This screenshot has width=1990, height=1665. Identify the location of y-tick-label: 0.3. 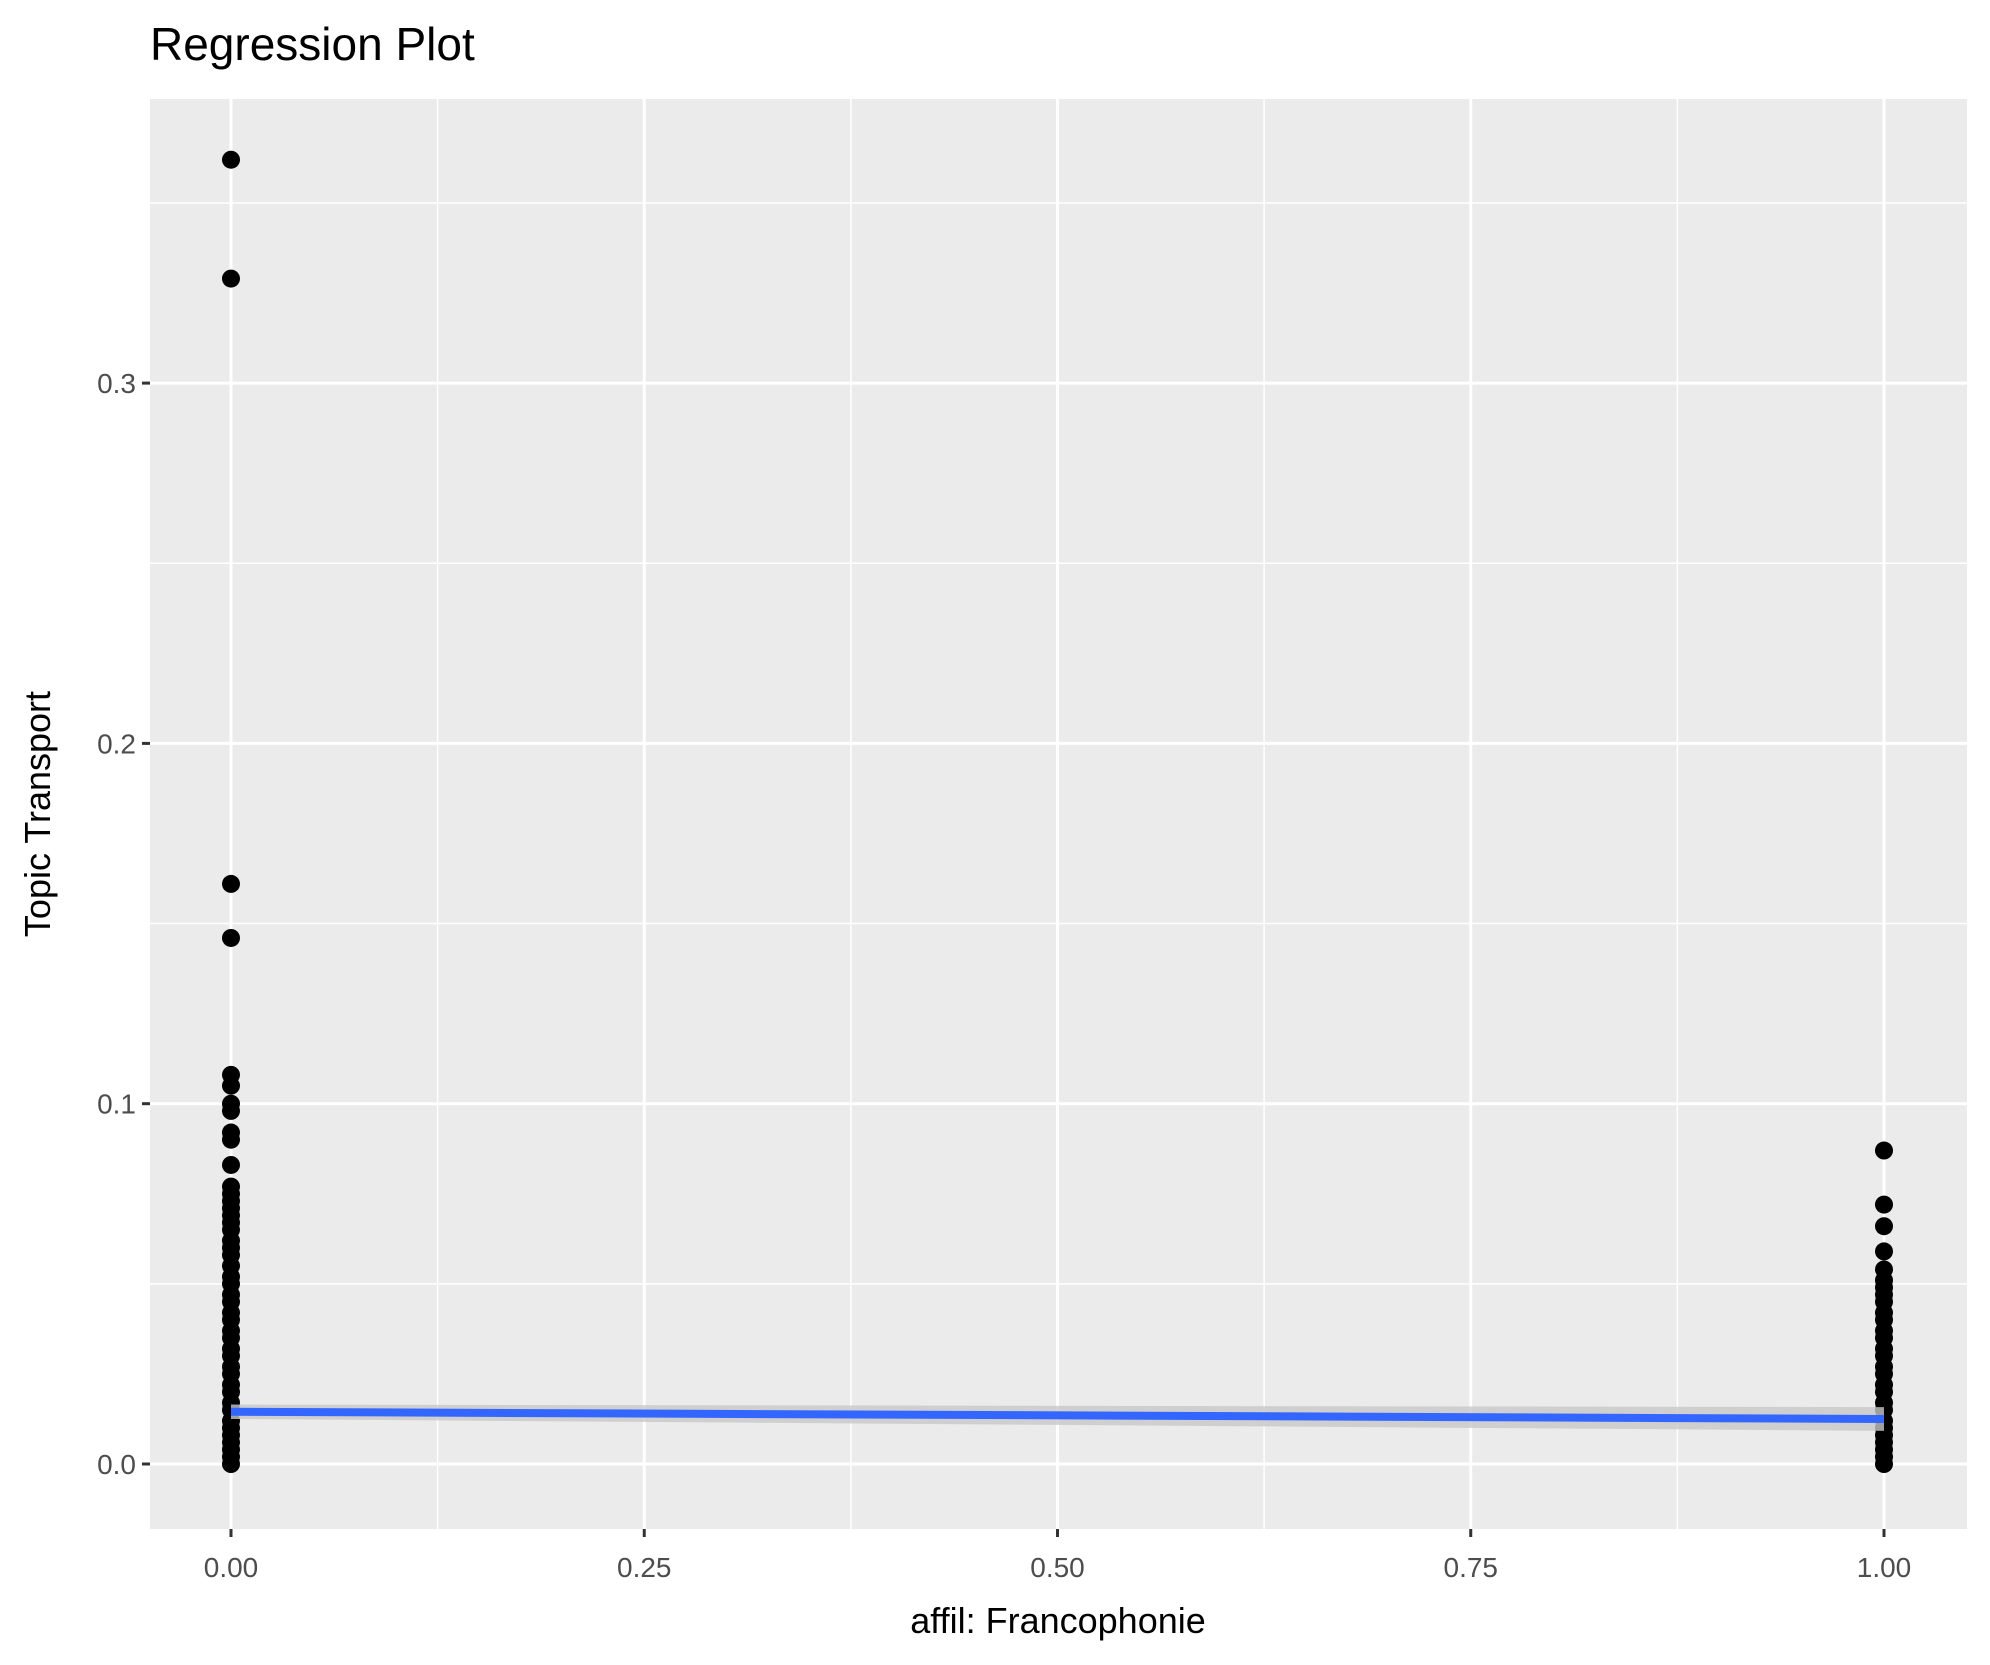
(116, 383).